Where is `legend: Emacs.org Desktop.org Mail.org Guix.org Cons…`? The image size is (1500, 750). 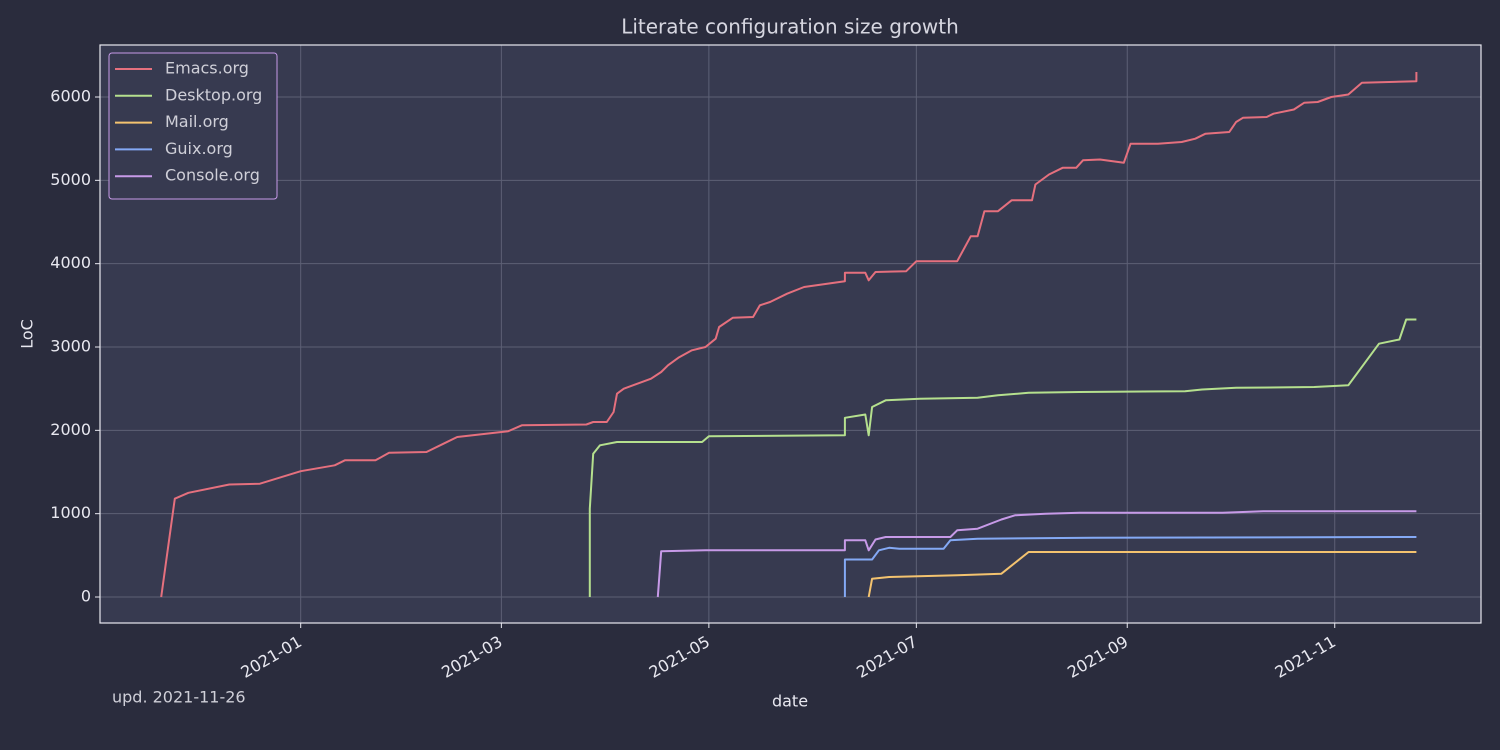
legend: Emacs.org Desktop.org Mail.org Guix.org Cons… is located at coordinates (193, 126).